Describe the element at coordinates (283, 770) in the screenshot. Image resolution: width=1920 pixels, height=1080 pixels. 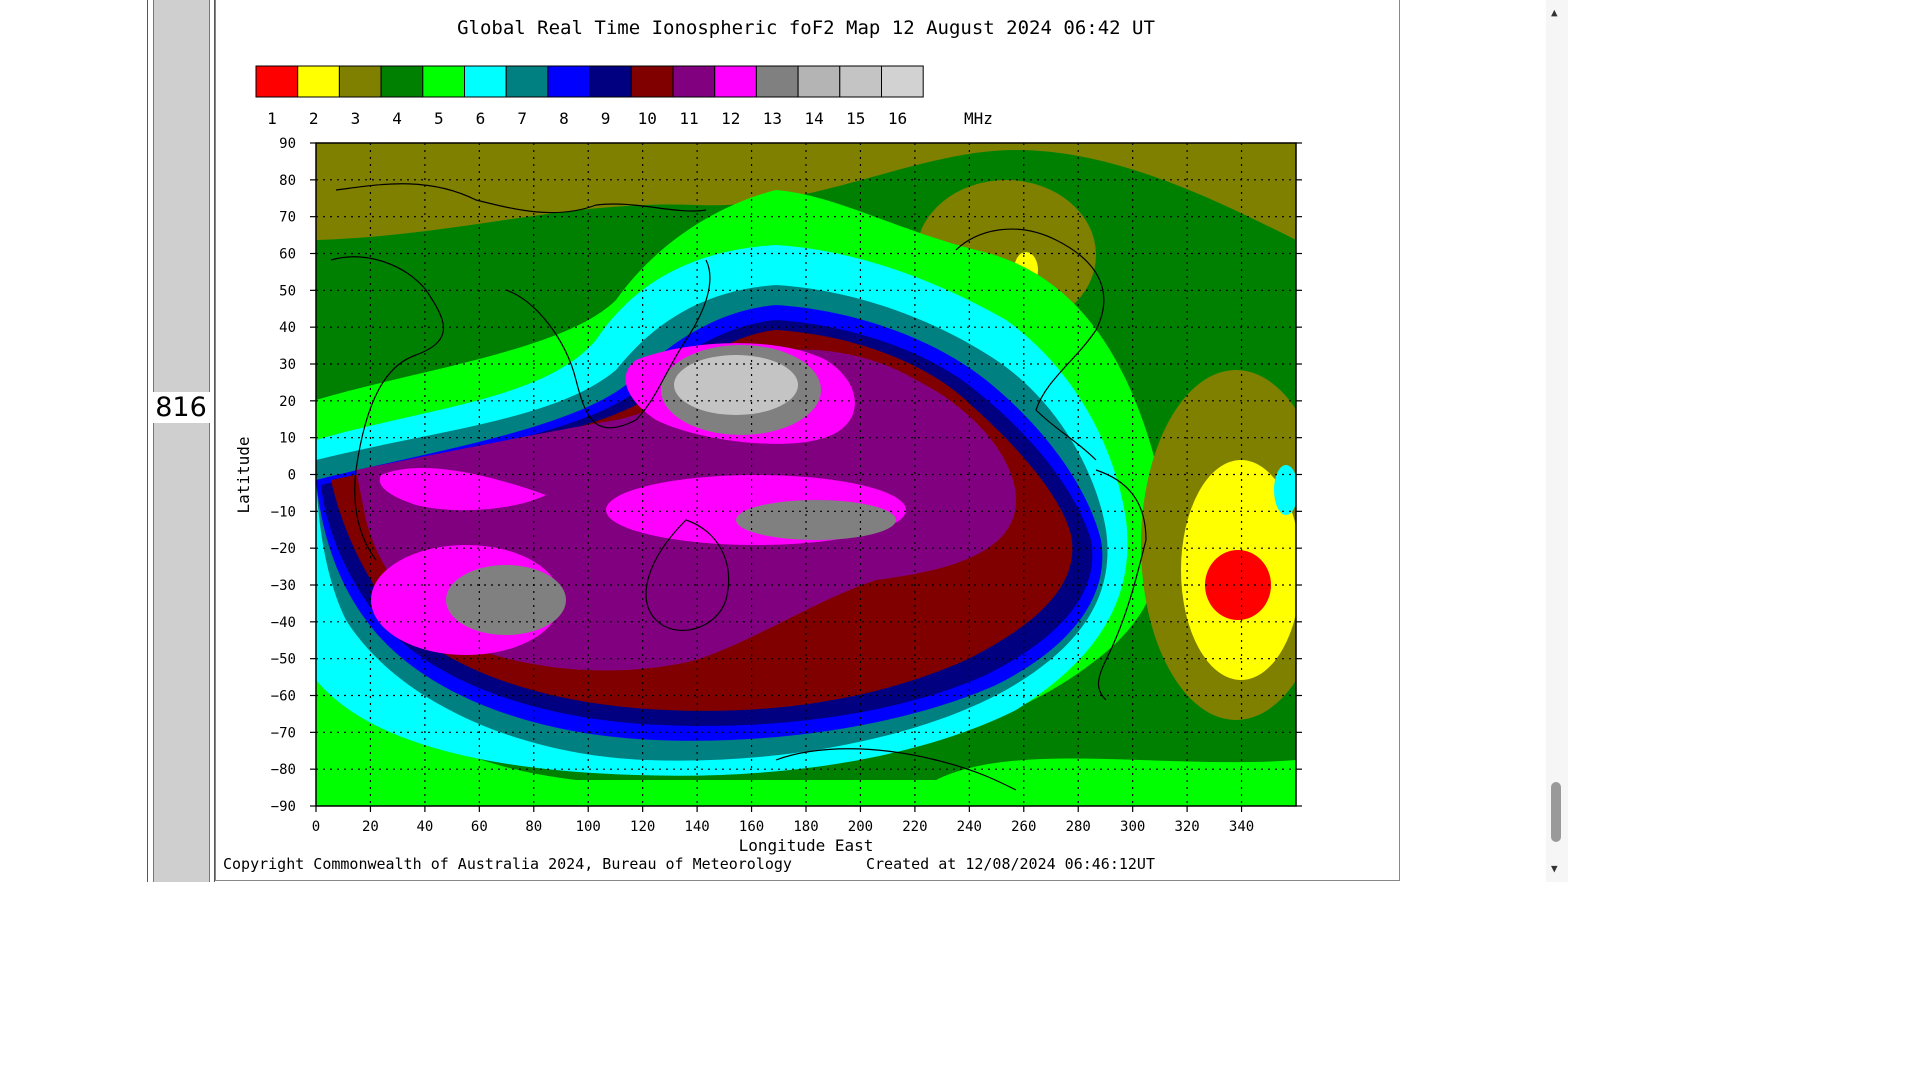
I see `y-tick-label: −80` at that location.